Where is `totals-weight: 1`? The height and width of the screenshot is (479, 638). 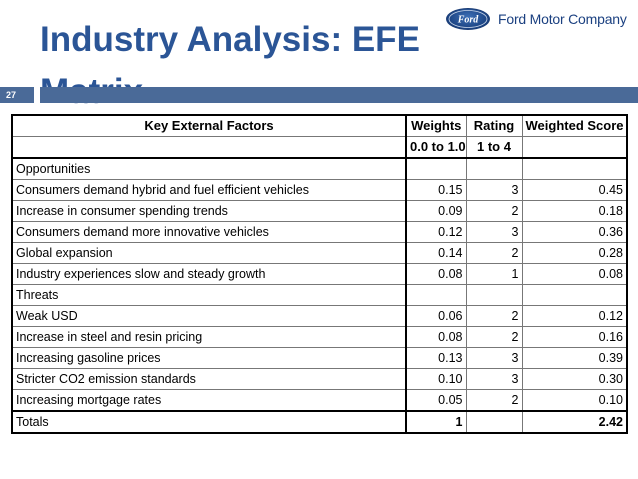 totals-weight: 1 is located at coordinates (436, 422).